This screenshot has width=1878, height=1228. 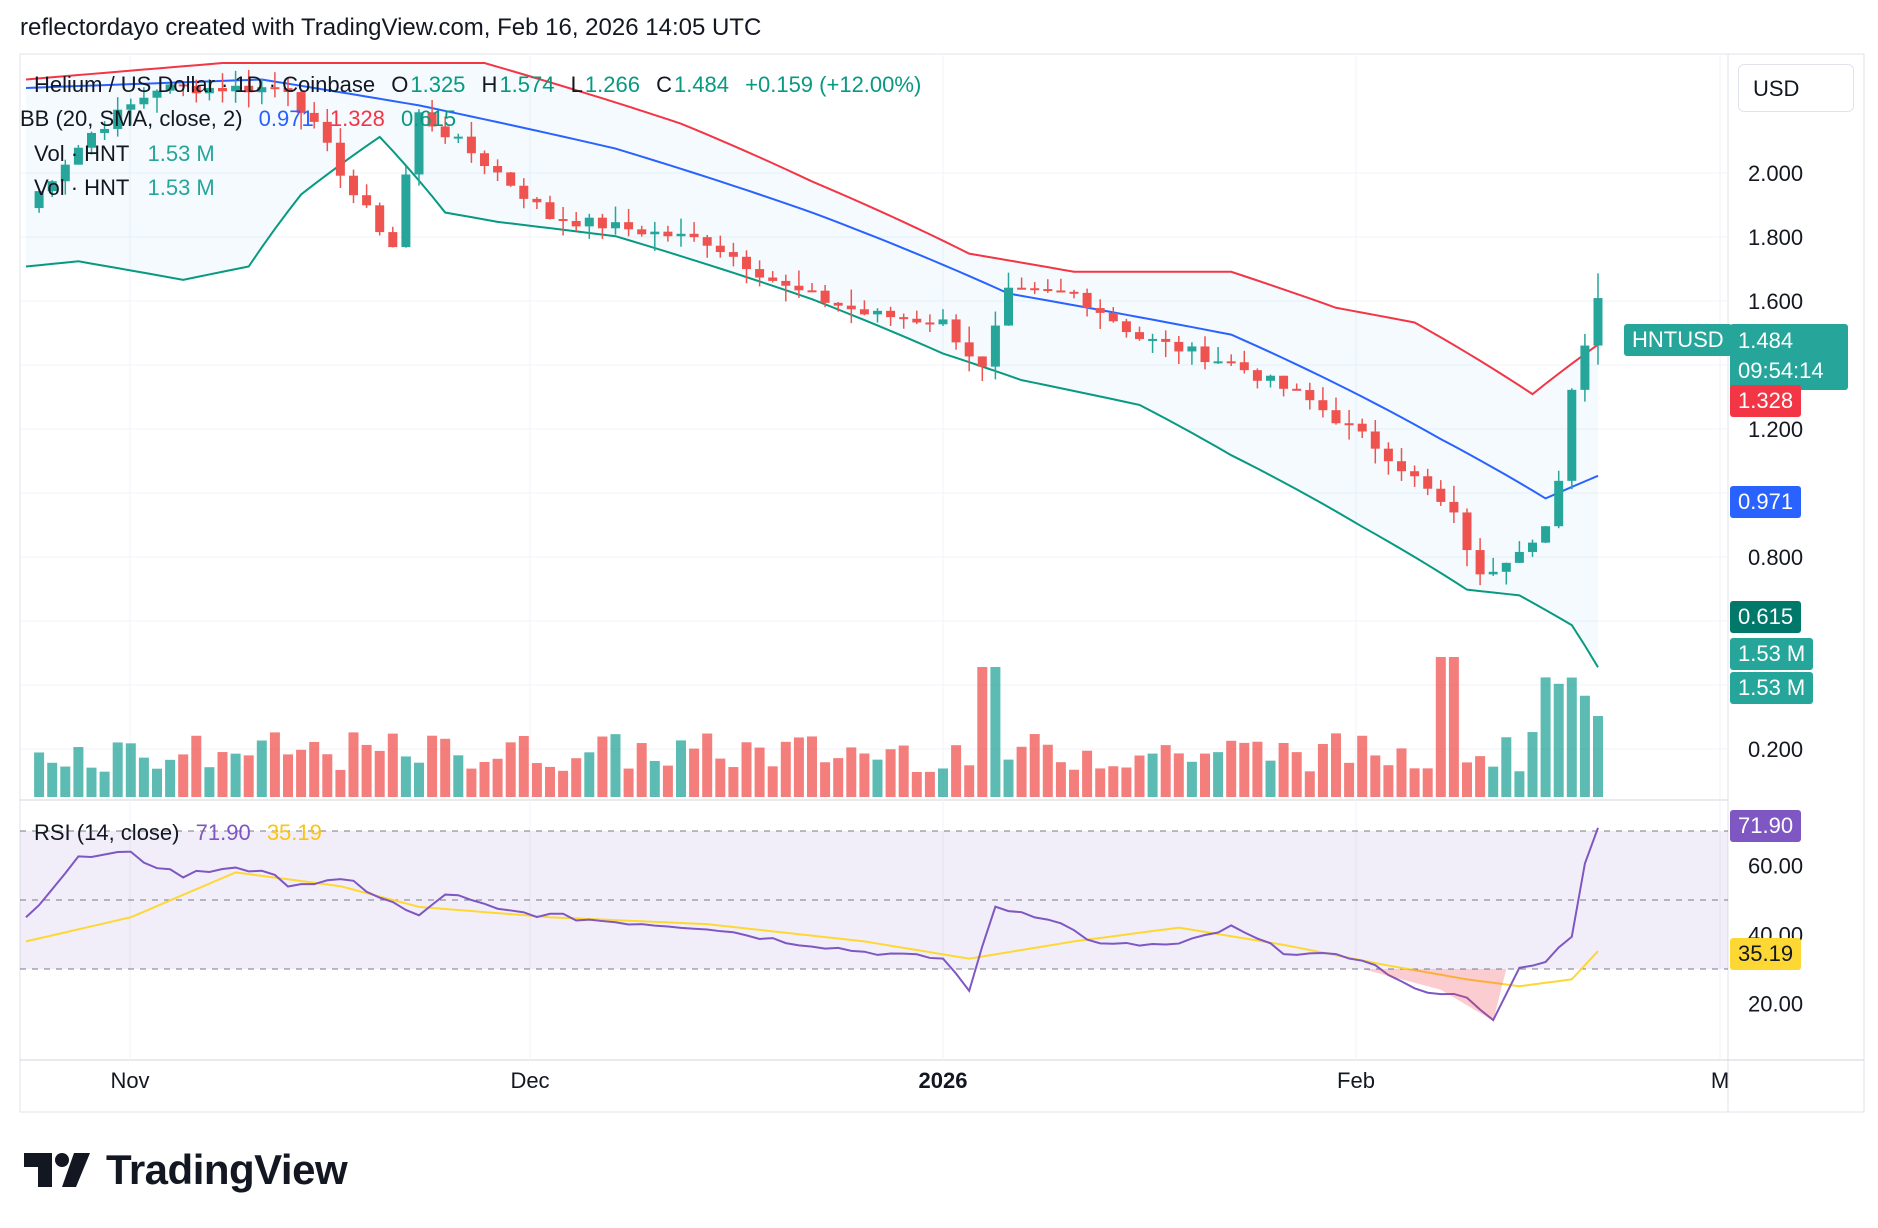 I want to click on price-tick-label: 2.000, so click(x=1775, y=173).